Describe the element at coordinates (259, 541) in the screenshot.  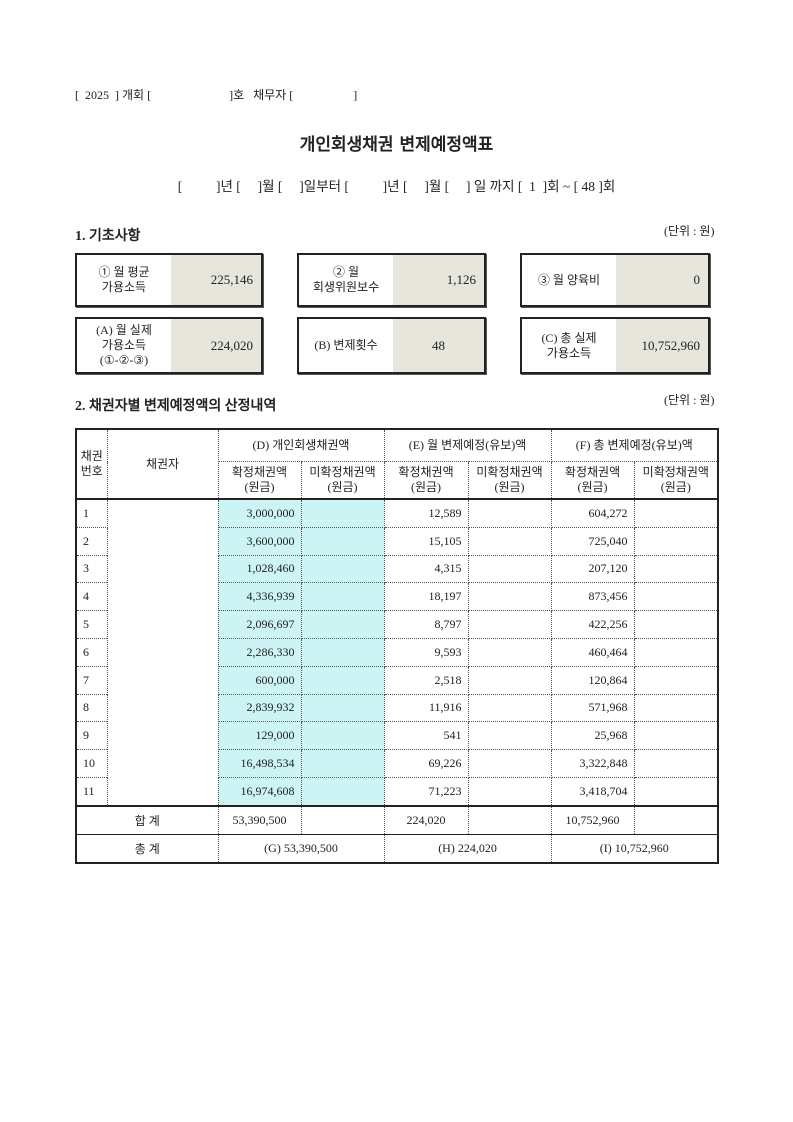
I see `cell-d: 3,600,000` at that location.